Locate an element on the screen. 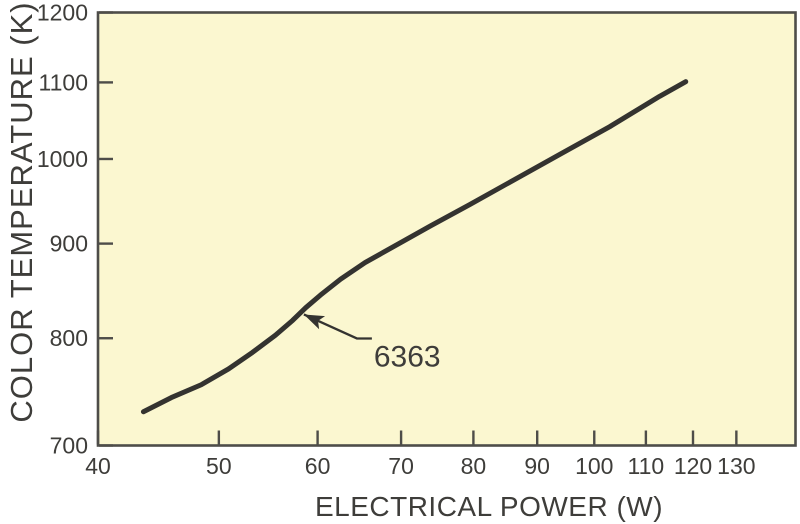  y-axis-ticks: 700 800 900 1000 1100 1200 is located at coordinates (75, 229).